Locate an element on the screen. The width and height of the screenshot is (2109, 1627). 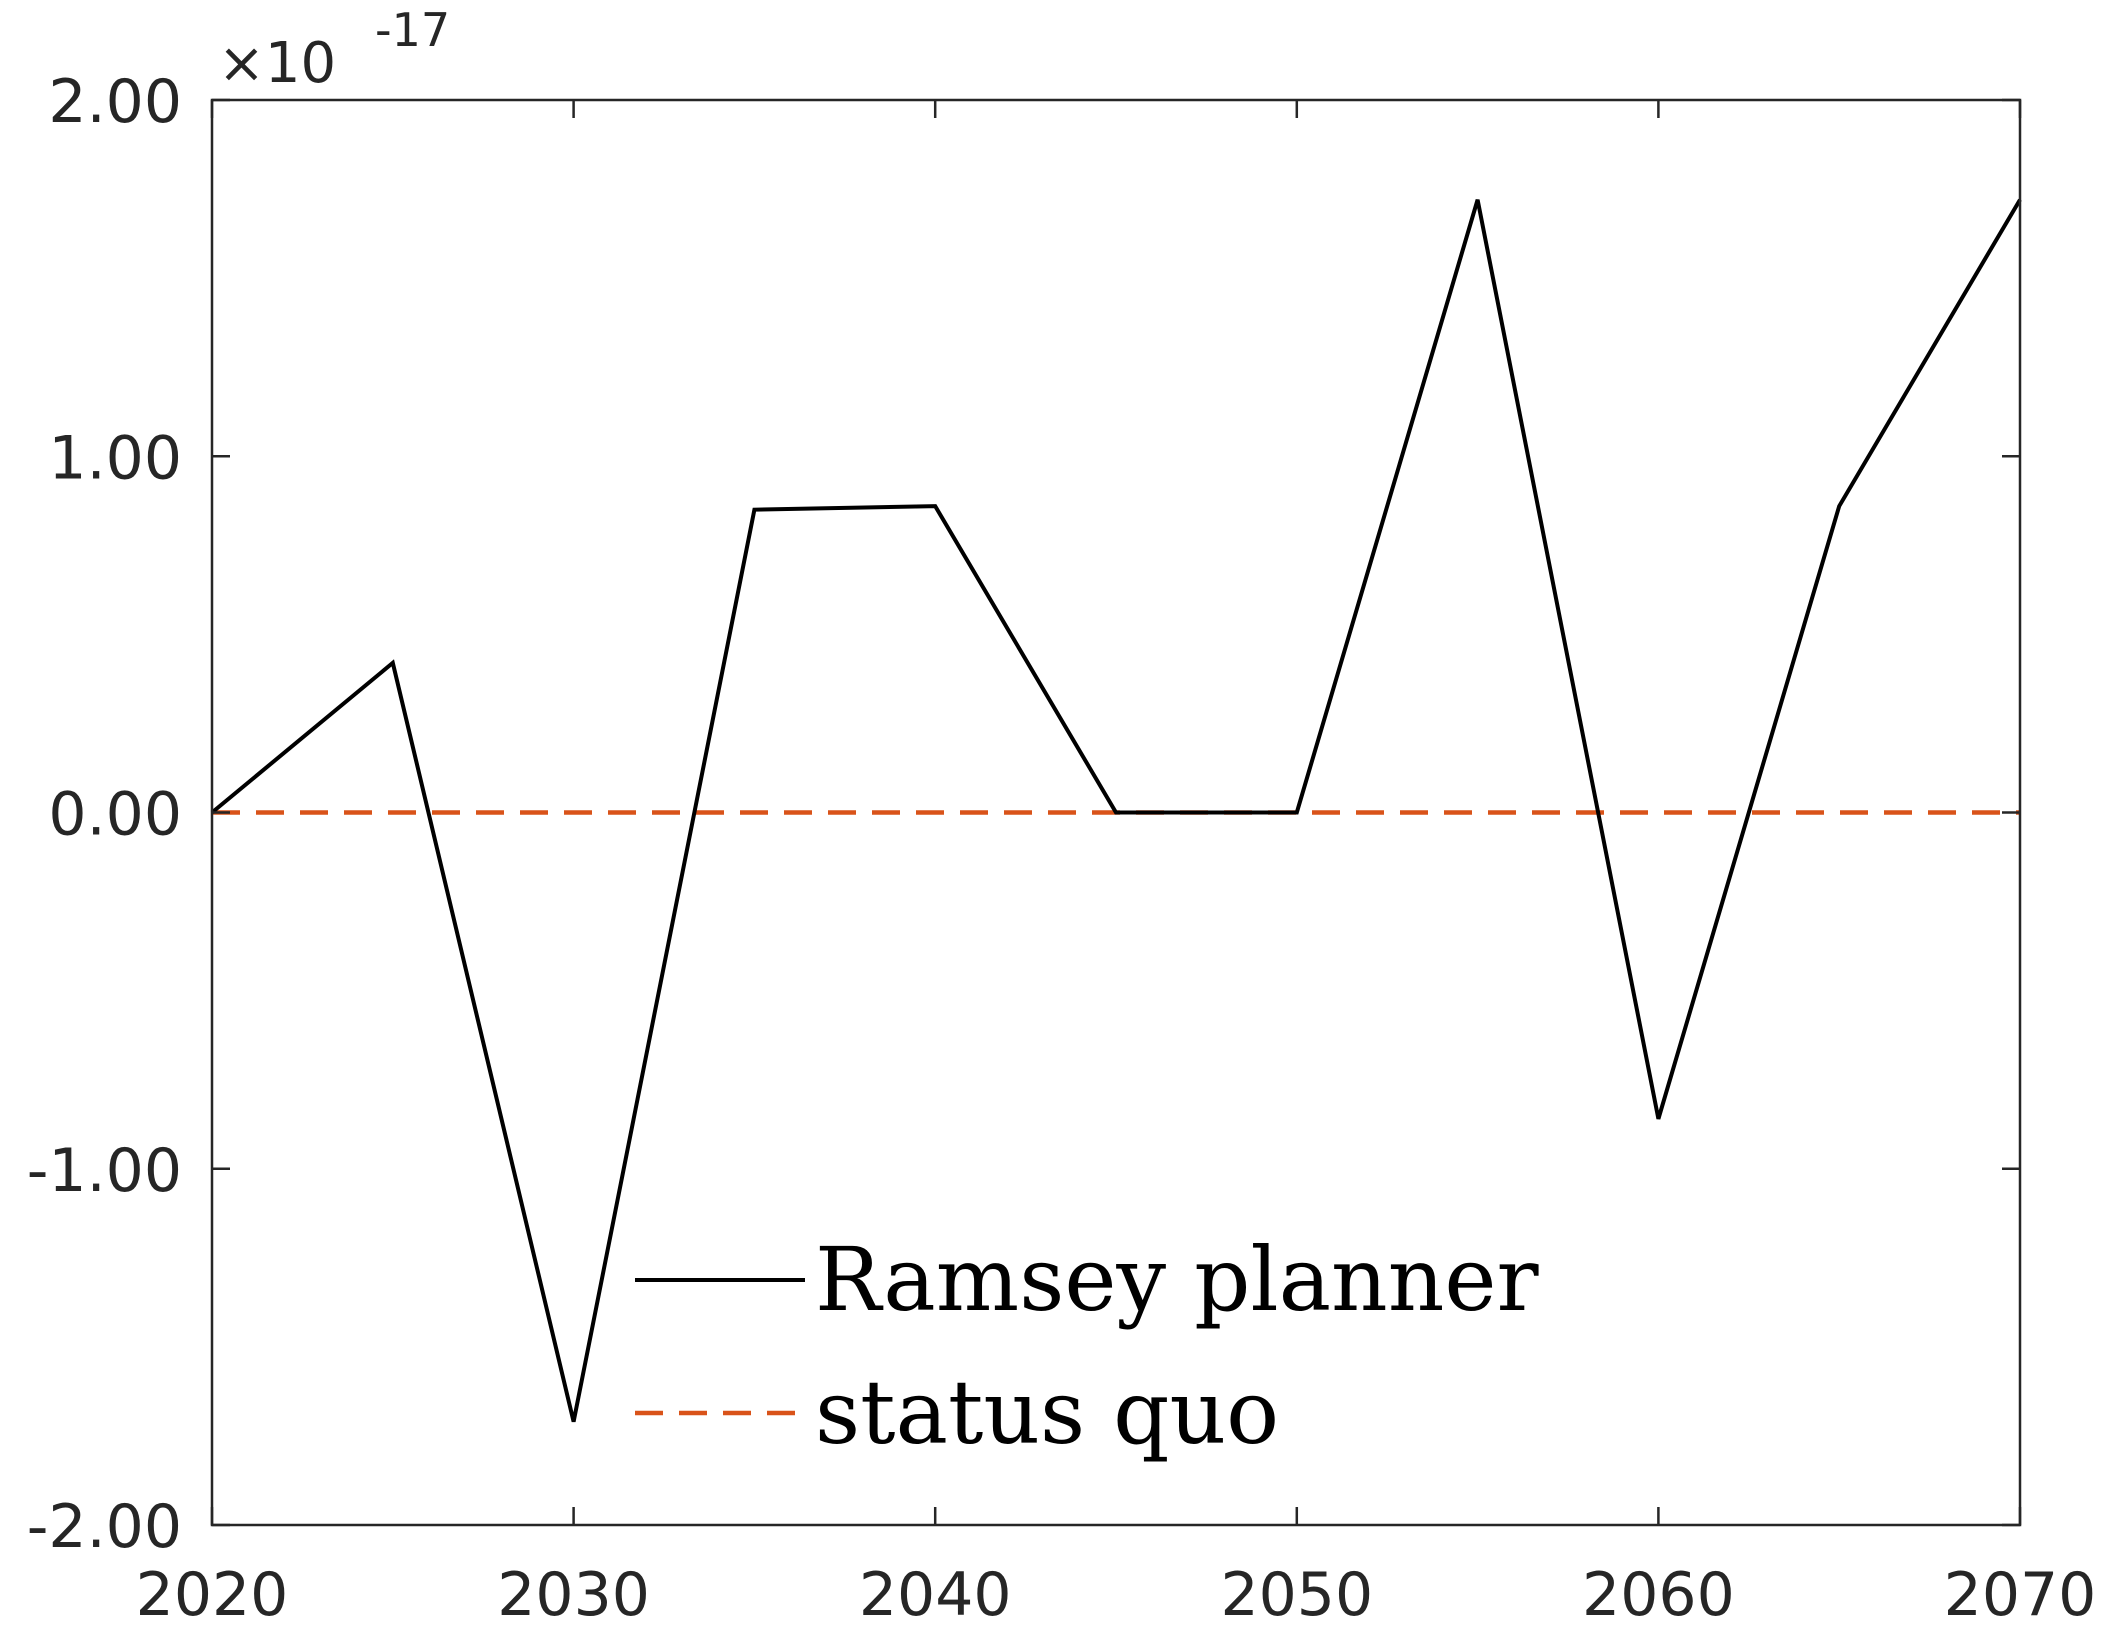
y-tick-label: -2.00 is located at coordinates (104, 1527).